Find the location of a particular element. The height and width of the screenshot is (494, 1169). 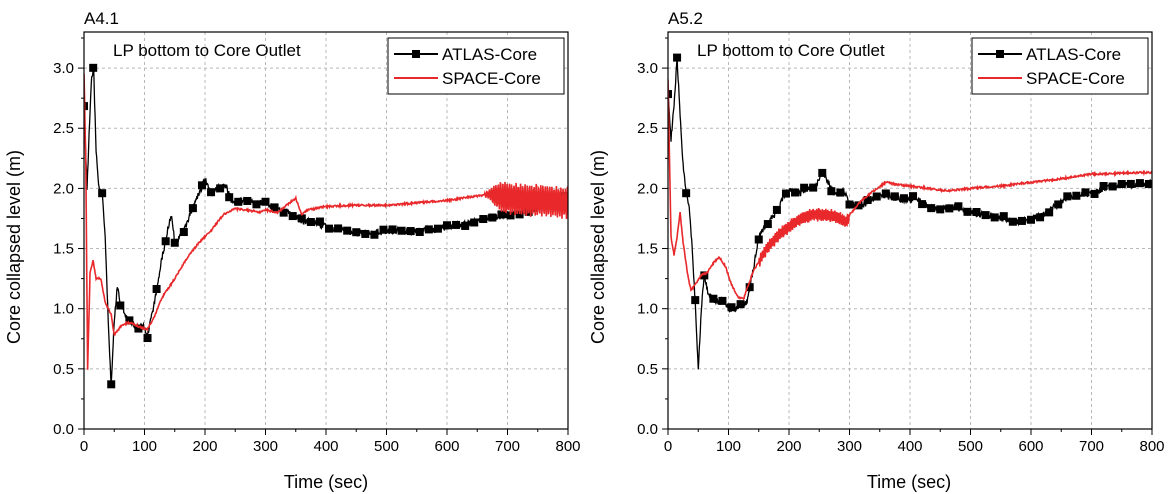

x-tick-label: 600 is located at coordinates (1030, 446).